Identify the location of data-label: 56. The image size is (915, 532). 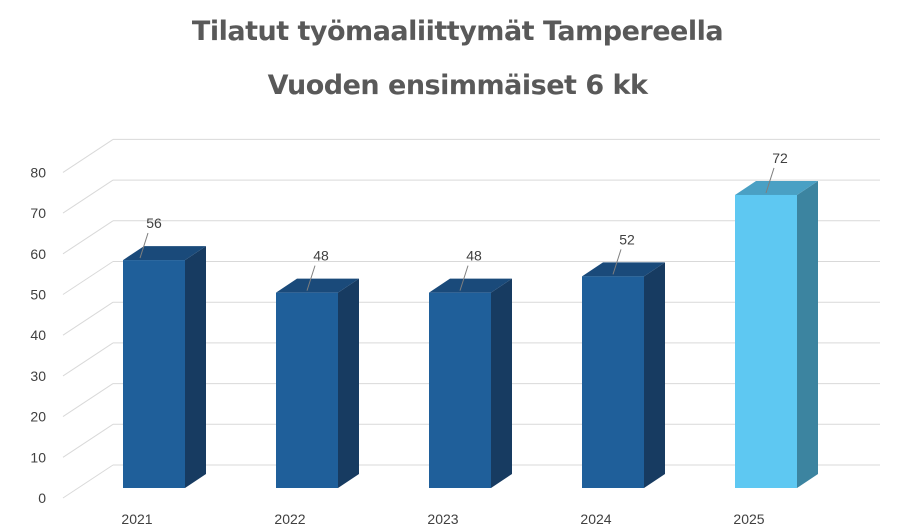
(154, 223).